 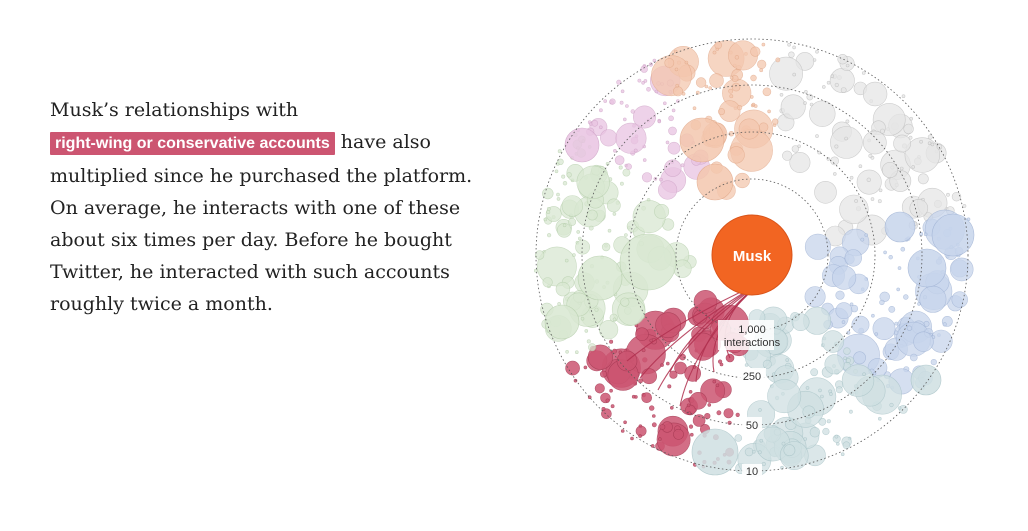 What do you see at coordinates (752, 377) in the screenshot?
I see `ring-label-250: 250` at bounding box center [752, 377].